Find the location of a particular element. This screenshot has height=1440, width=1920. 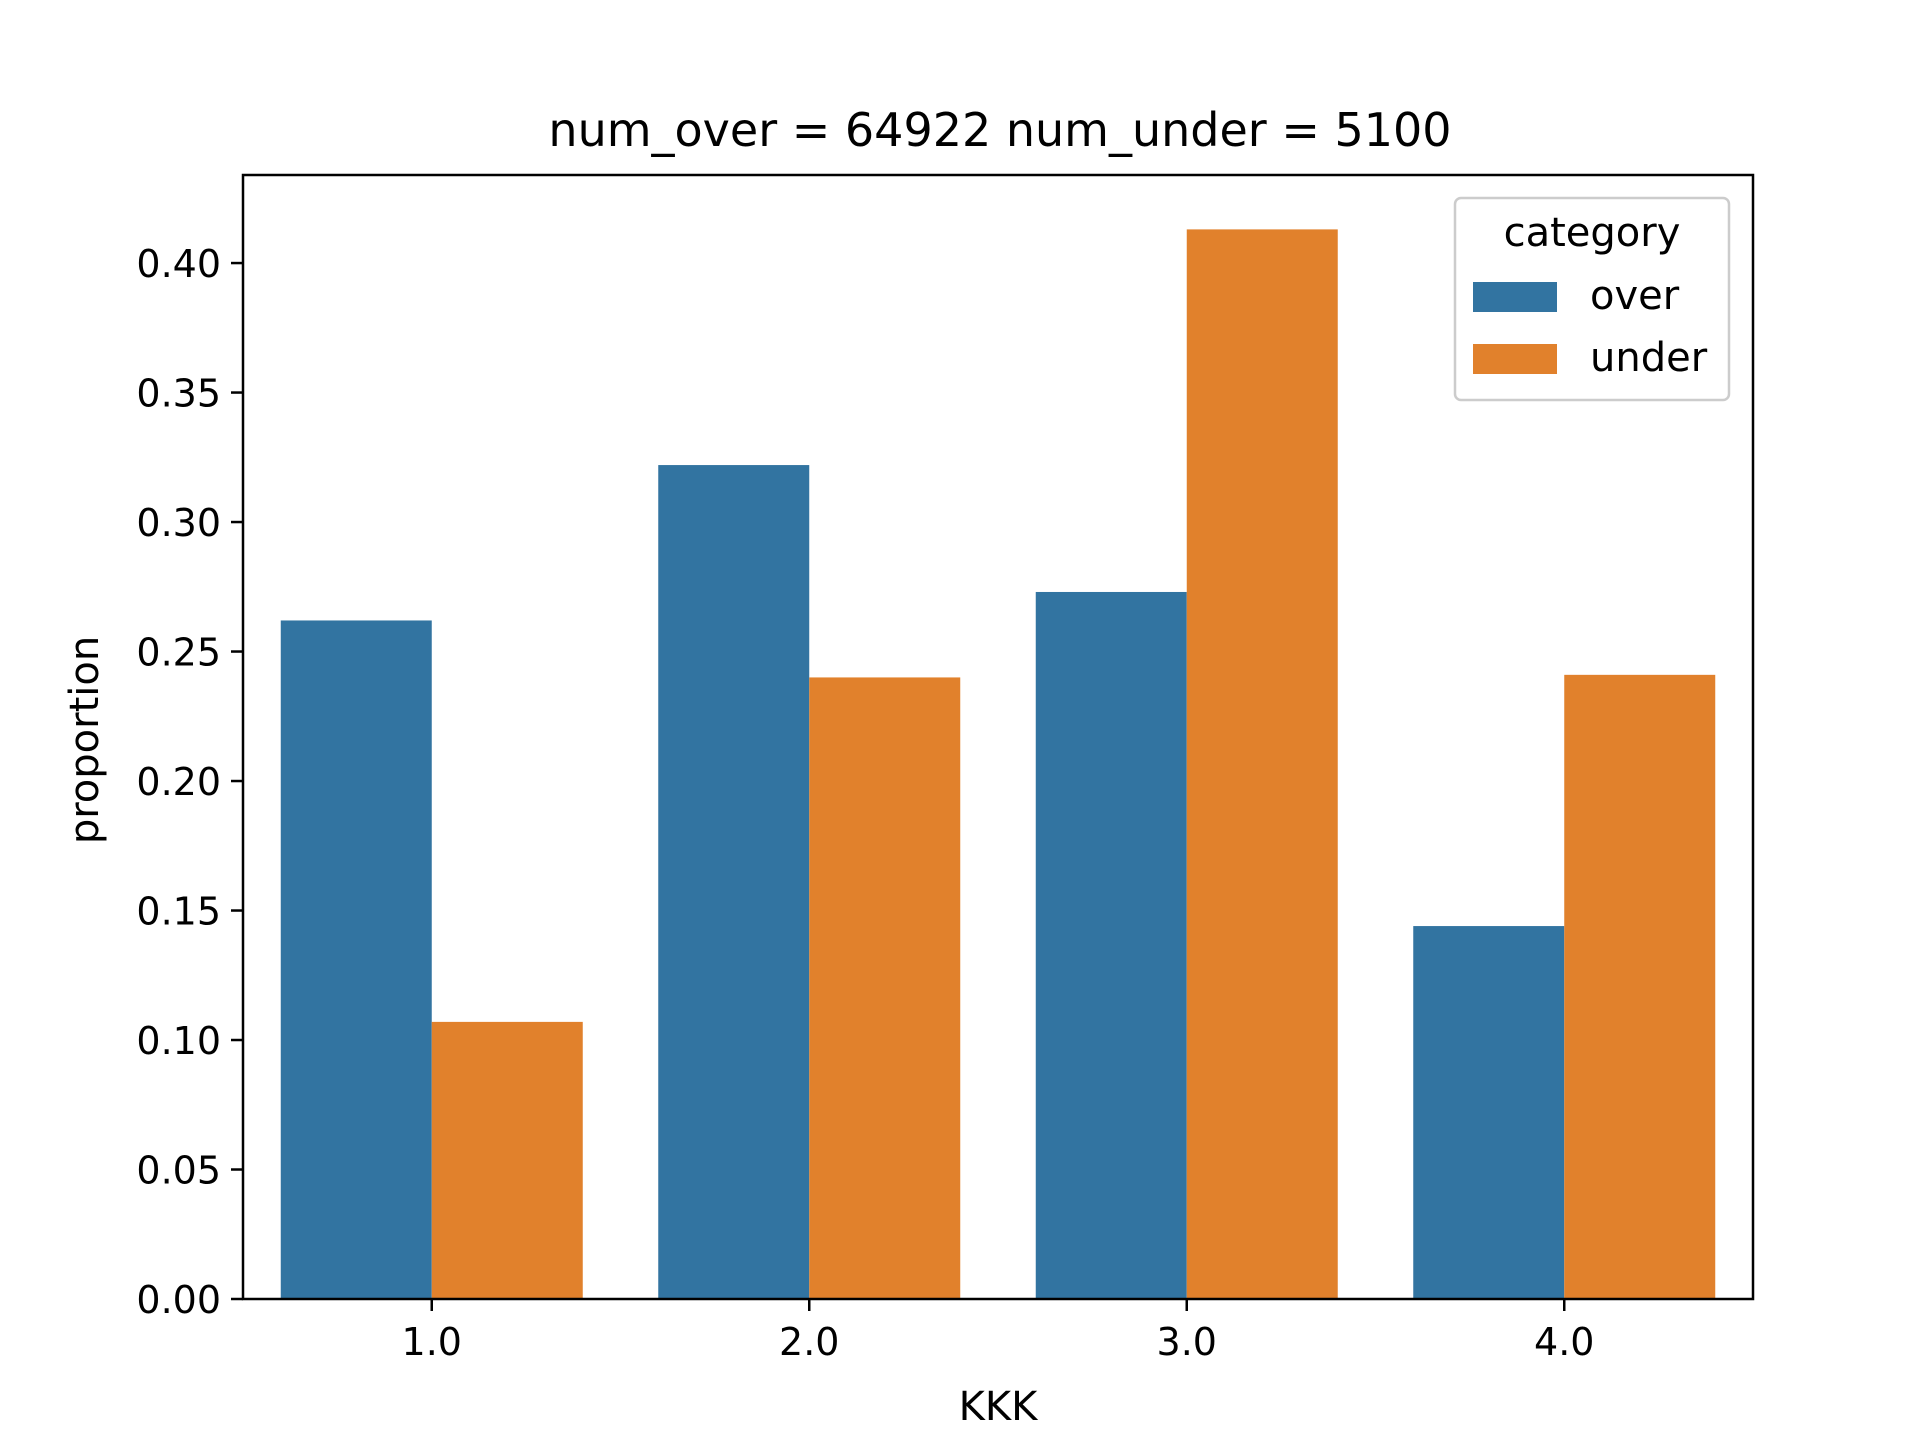

x-tick-label: 4.0 is located at coordinates (1564, 1342).